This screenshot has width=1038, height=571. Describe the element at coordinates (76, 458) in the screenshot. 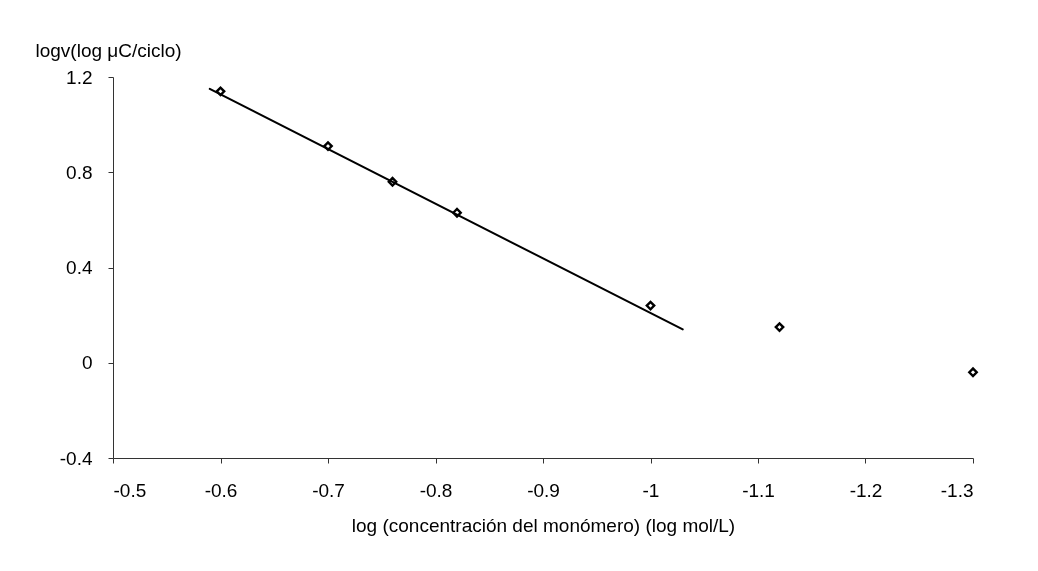

I see `y-tick-label: -0.4` at that location.